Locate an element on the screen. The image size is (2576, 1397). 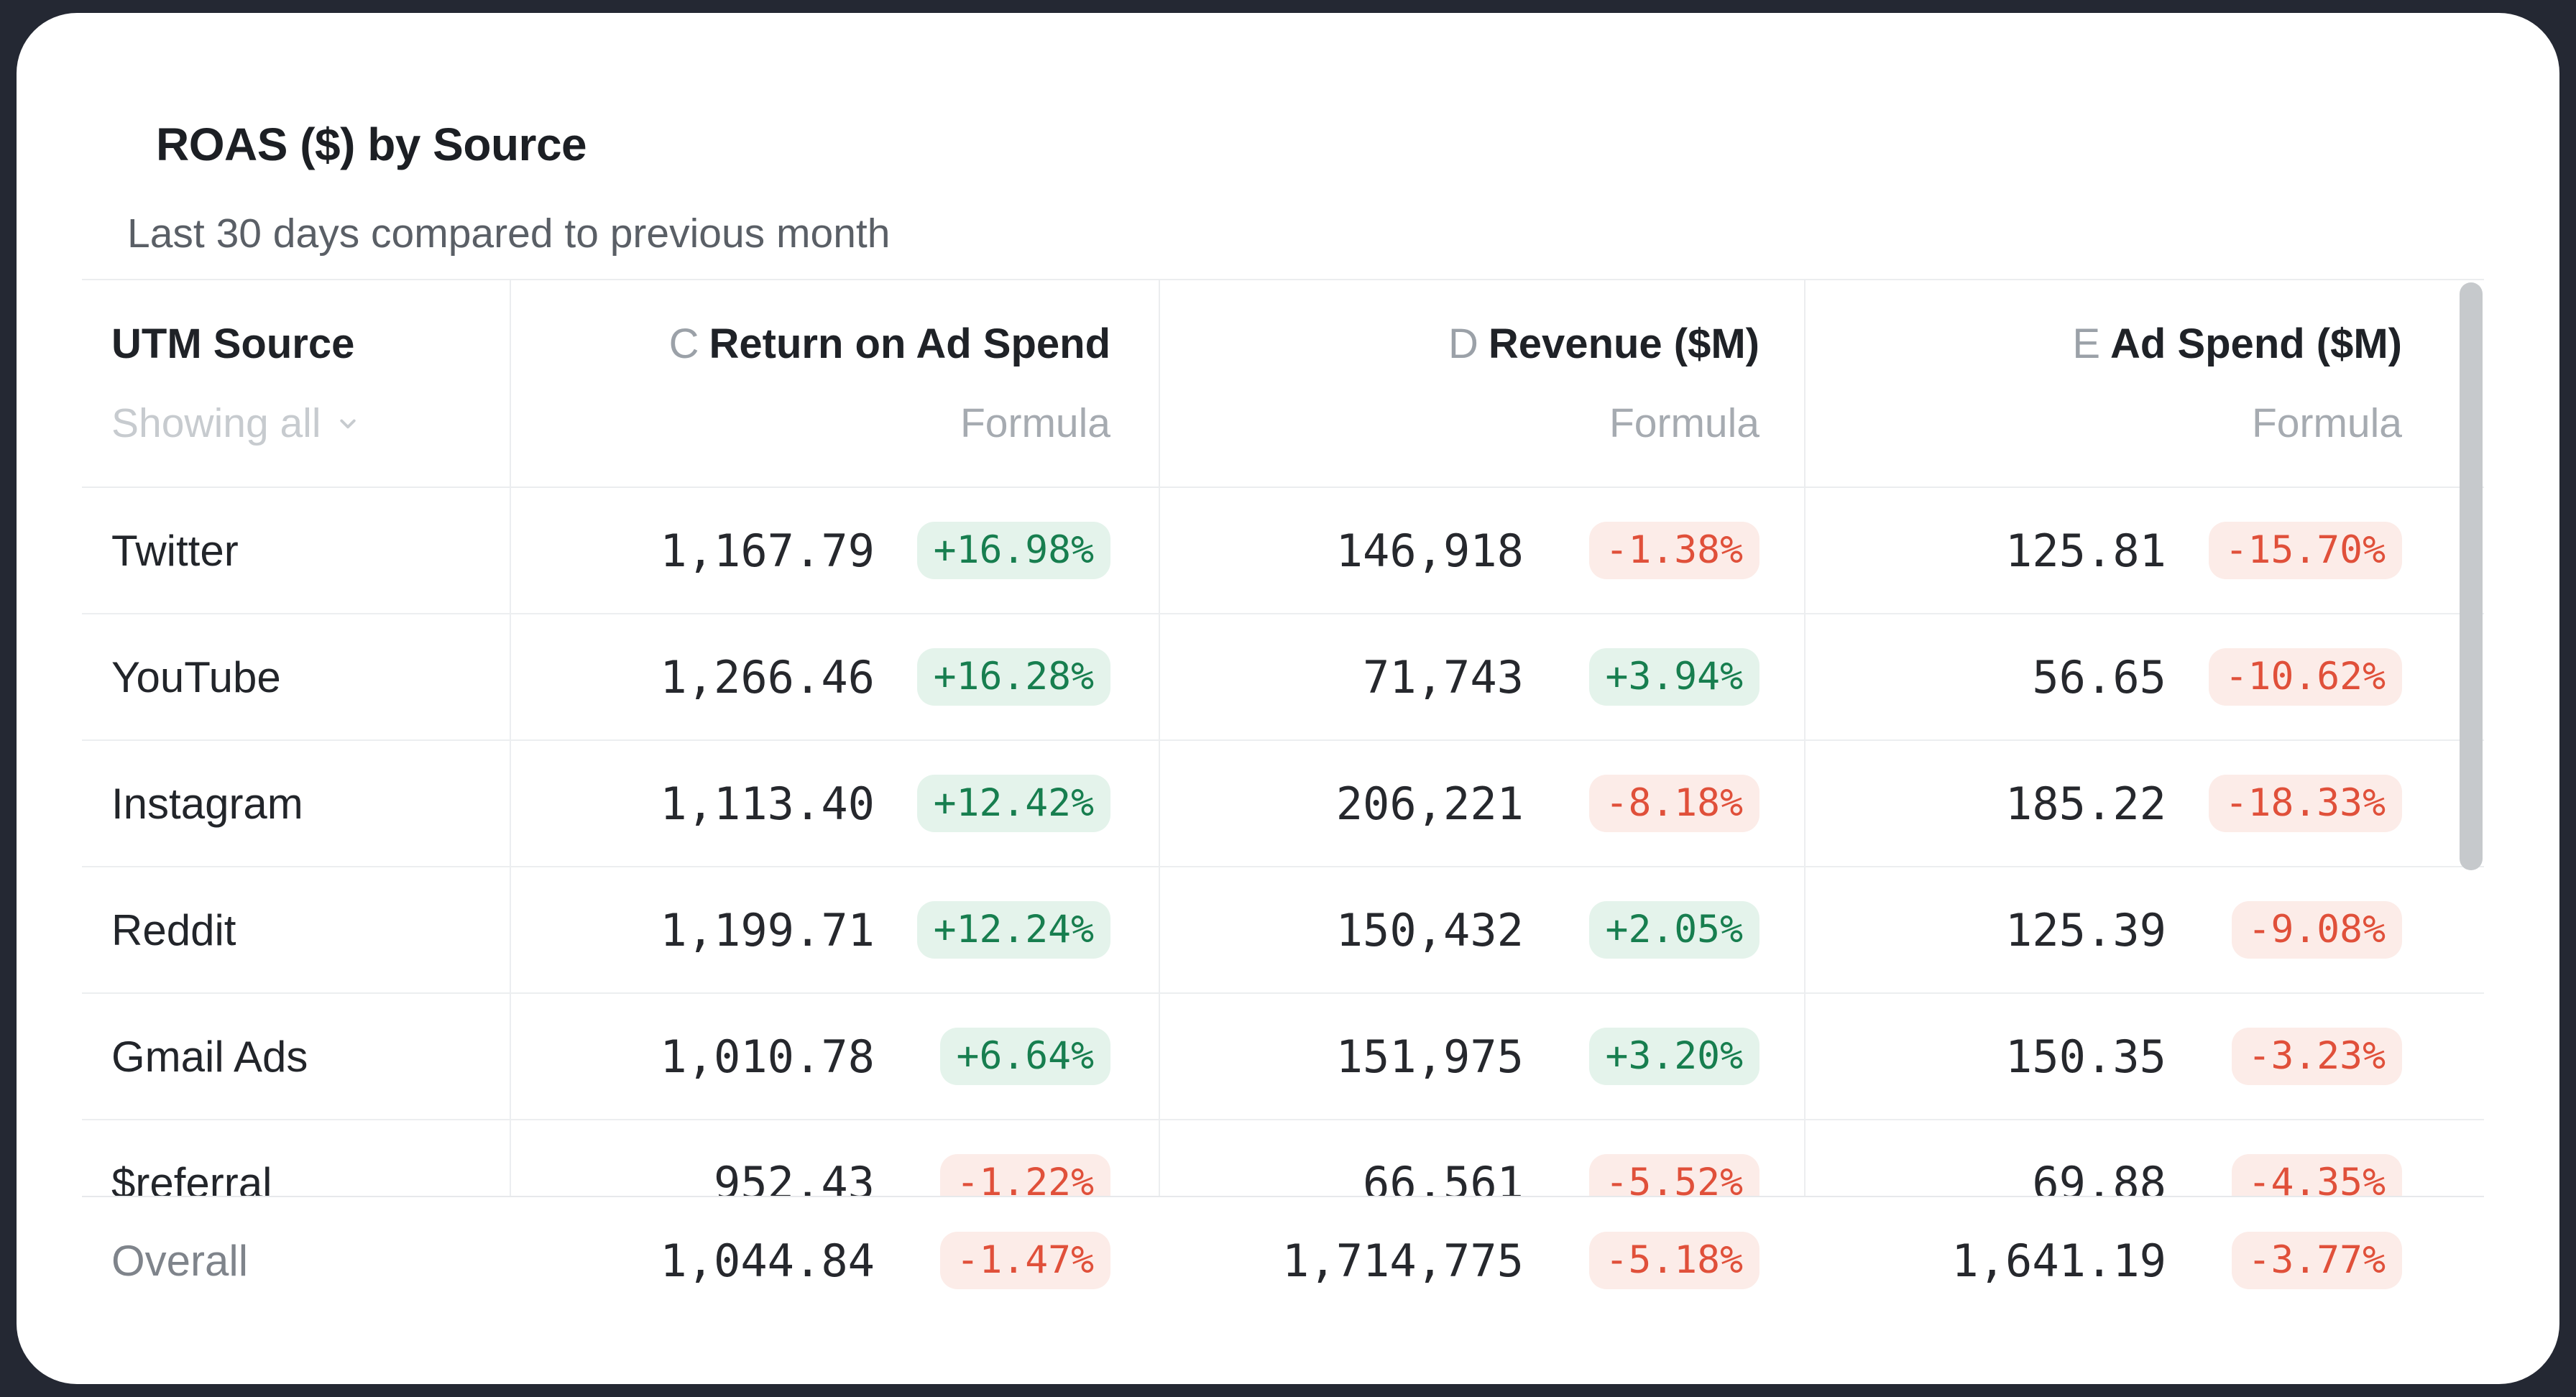
delta-badge: -1.22% is located at coordinates (1024, 1175).